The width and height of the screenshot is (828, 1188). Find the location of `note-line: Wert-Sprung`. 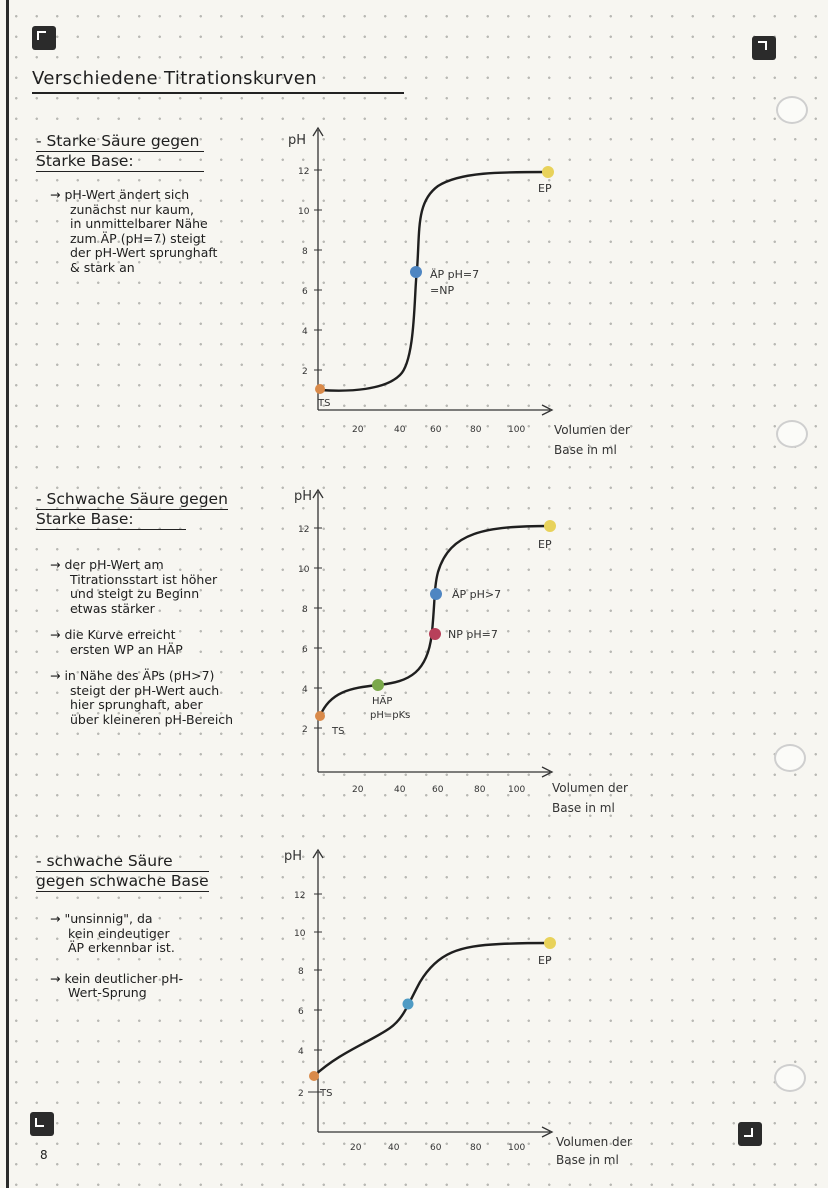

note-line: Wert-Sprung is located at coordinates (107, 992).